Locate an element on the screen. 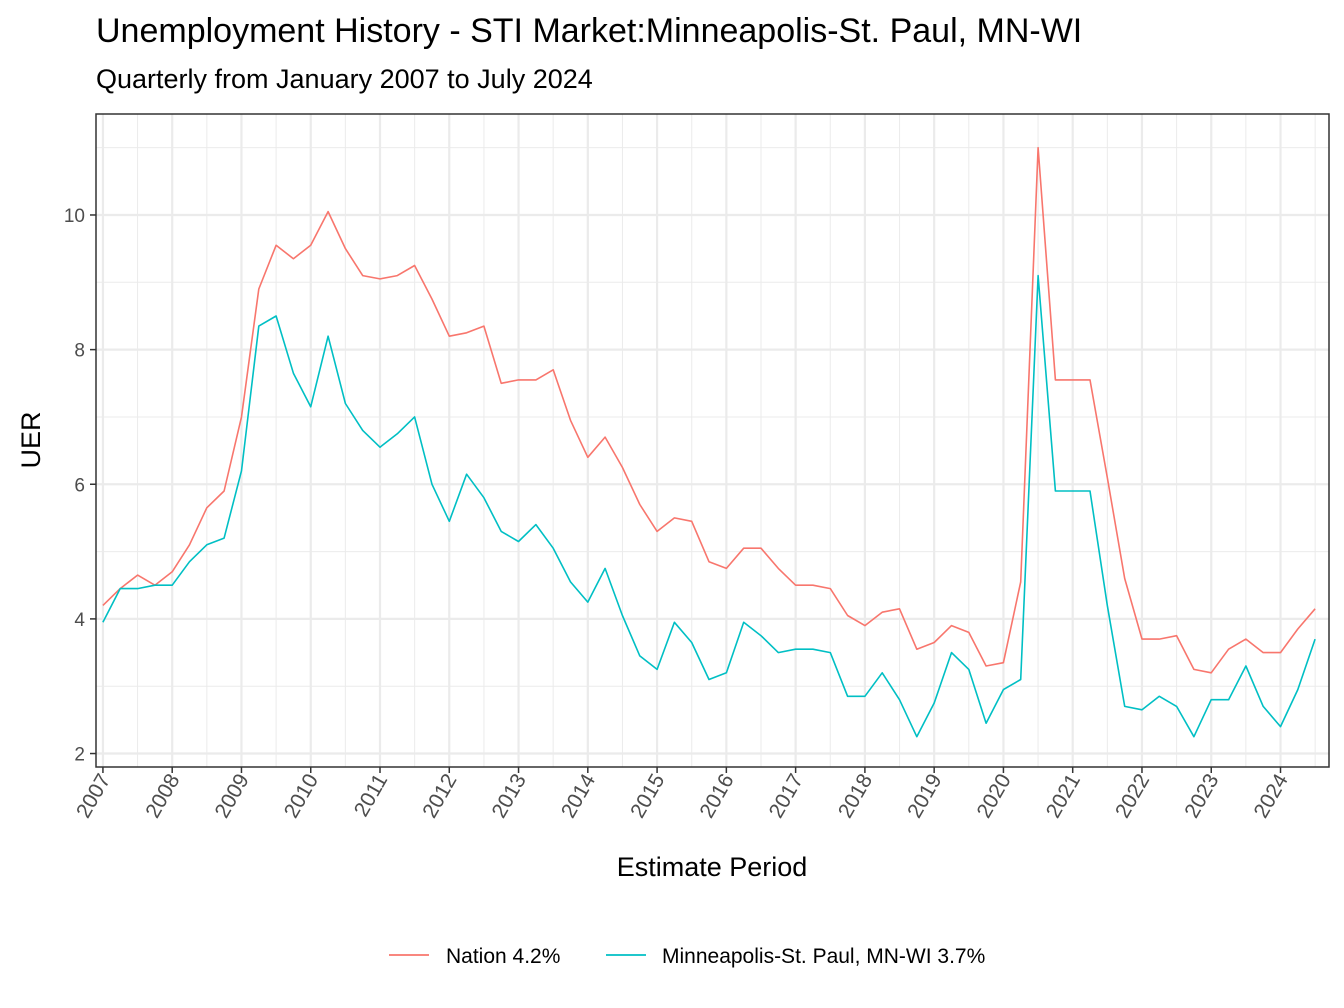 This screenshot has width=1344, height=1008. x-tick-label: 2023 is located at coordinates (1201, 796).